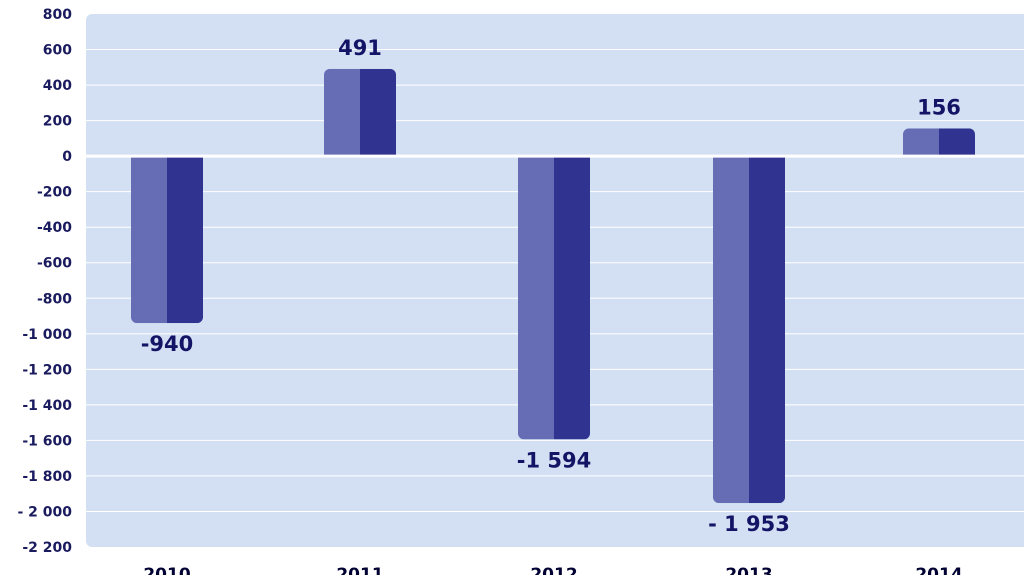 The image size is (1024, 575). Describe the element at coordinates (54, 299) in the screenshot. I see `y-tick-label: -800` at that location.